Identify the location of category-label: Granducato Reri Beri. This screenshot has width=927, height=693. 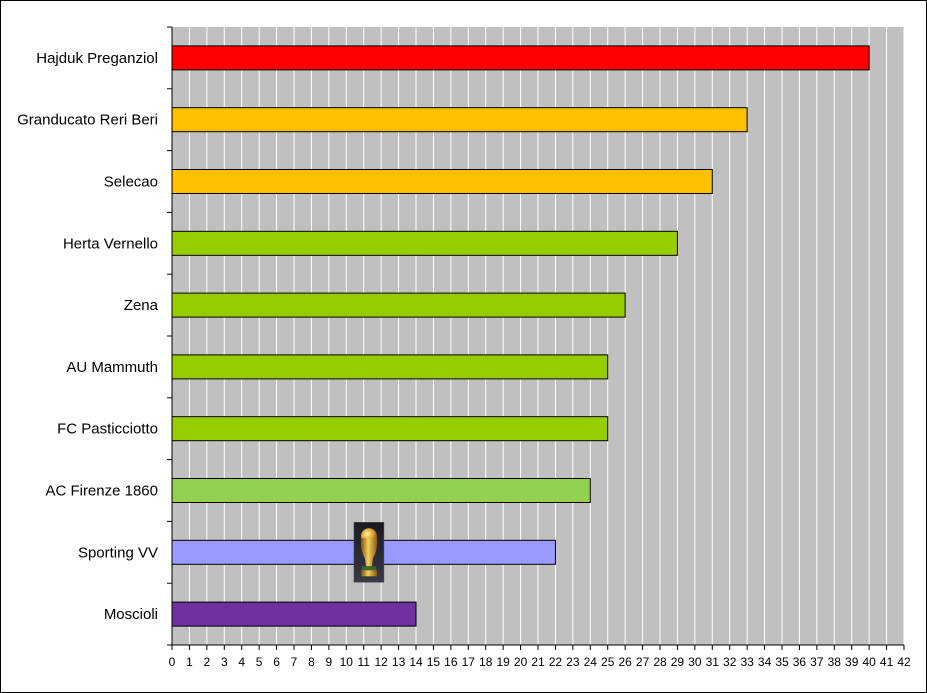
(87, 120).